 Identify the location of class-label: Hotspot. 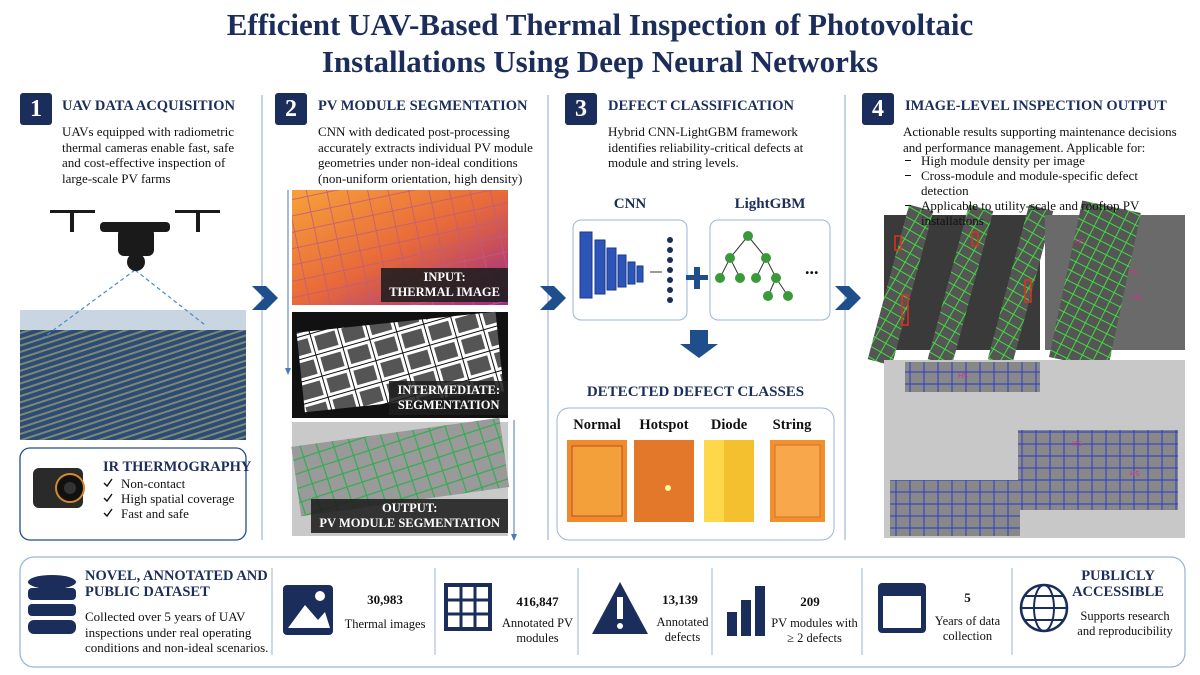
(664, 425).